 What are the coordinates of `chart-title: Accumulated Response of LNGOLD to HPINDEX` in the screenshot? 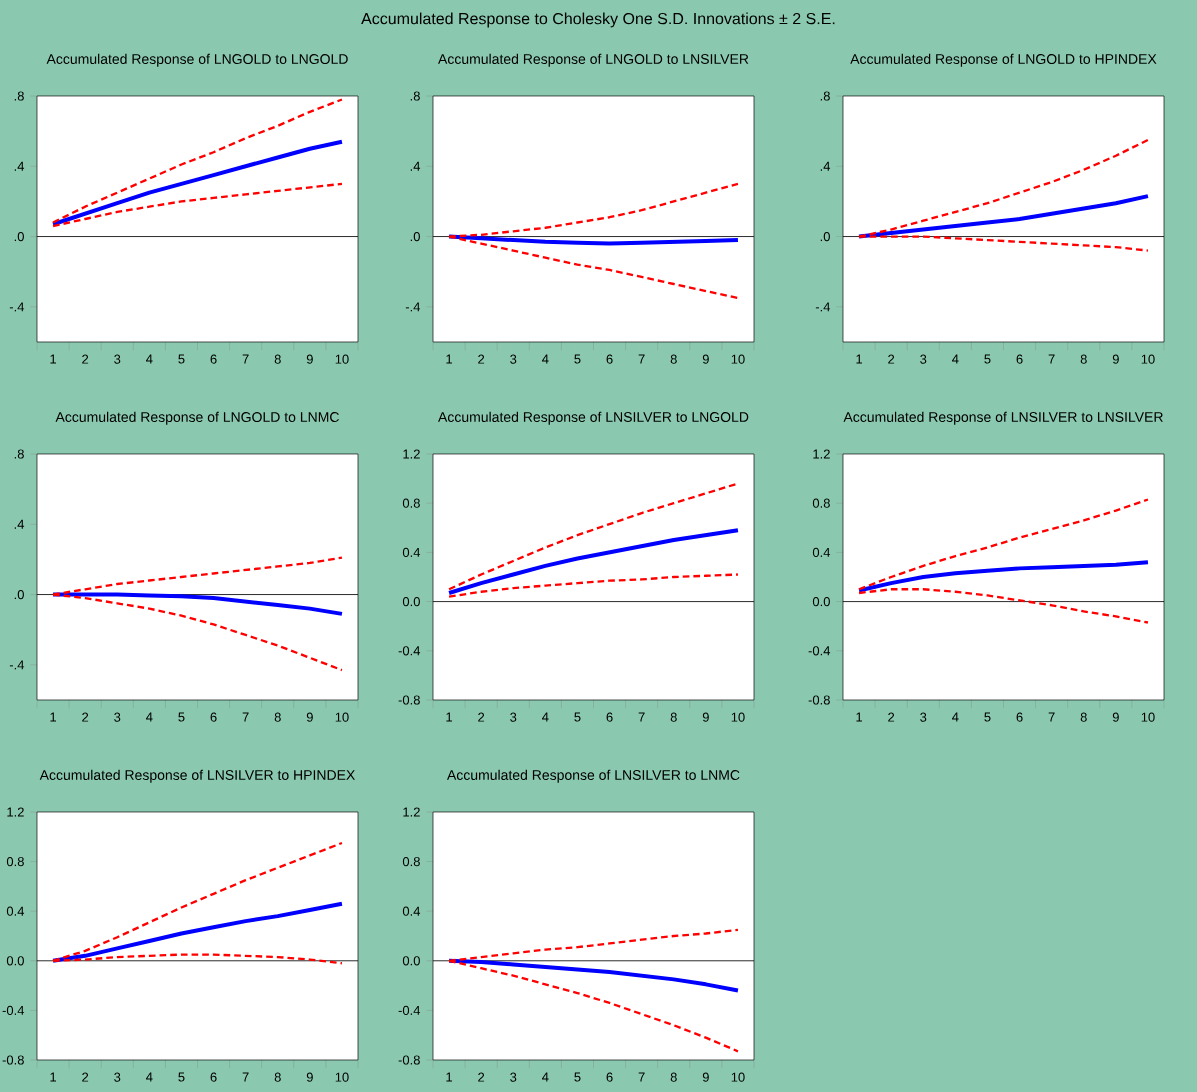 It's located at (1003, 60).